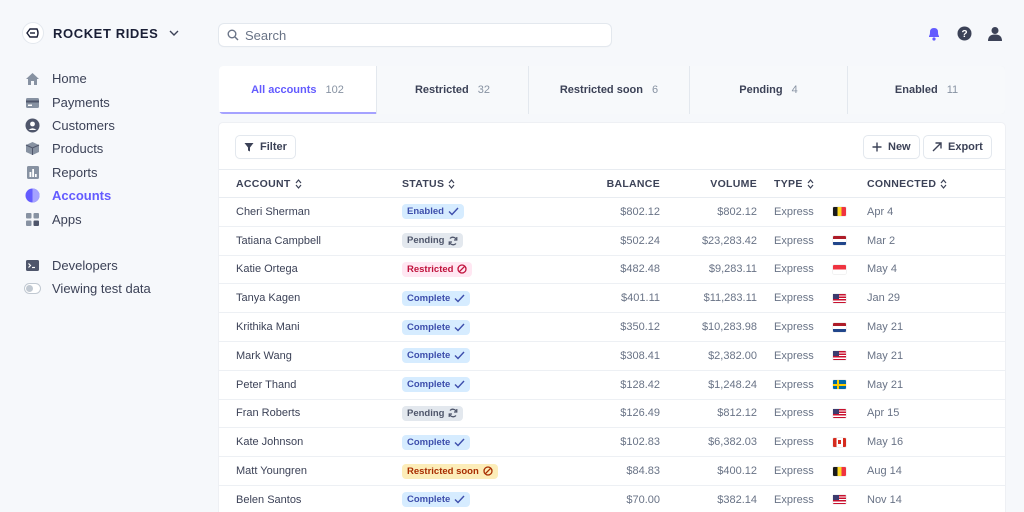 Image resolution: width=1024 pixels, height=512 pixels. Describe the element at coordinates (310, 327) in the screenshot. I see `account-name: Krithika Mani` at that location.